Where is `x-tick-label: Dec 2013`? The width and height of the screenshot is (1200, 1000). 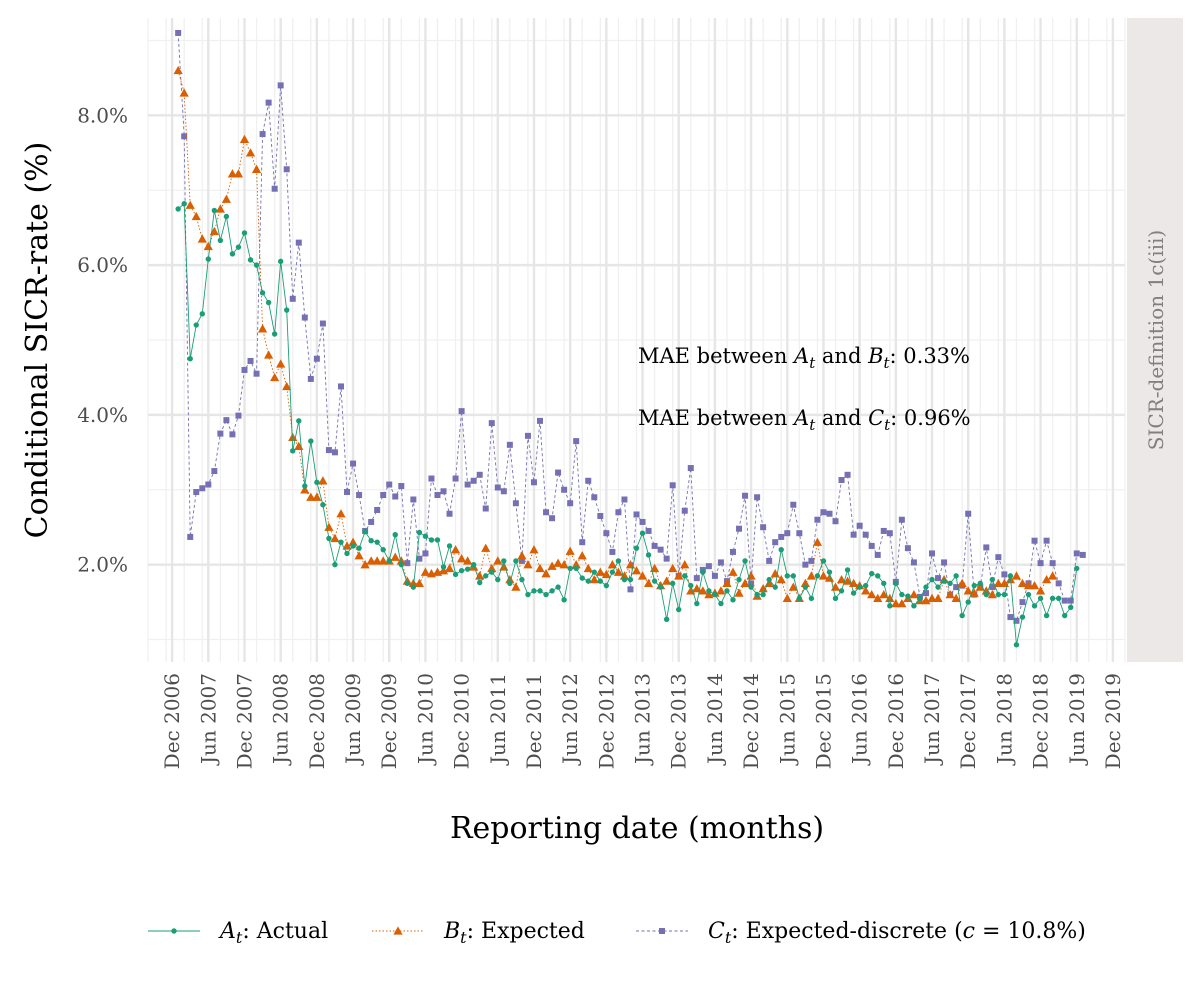
x-tick-label: Dec 2013 is located at coordinates (679, 721).